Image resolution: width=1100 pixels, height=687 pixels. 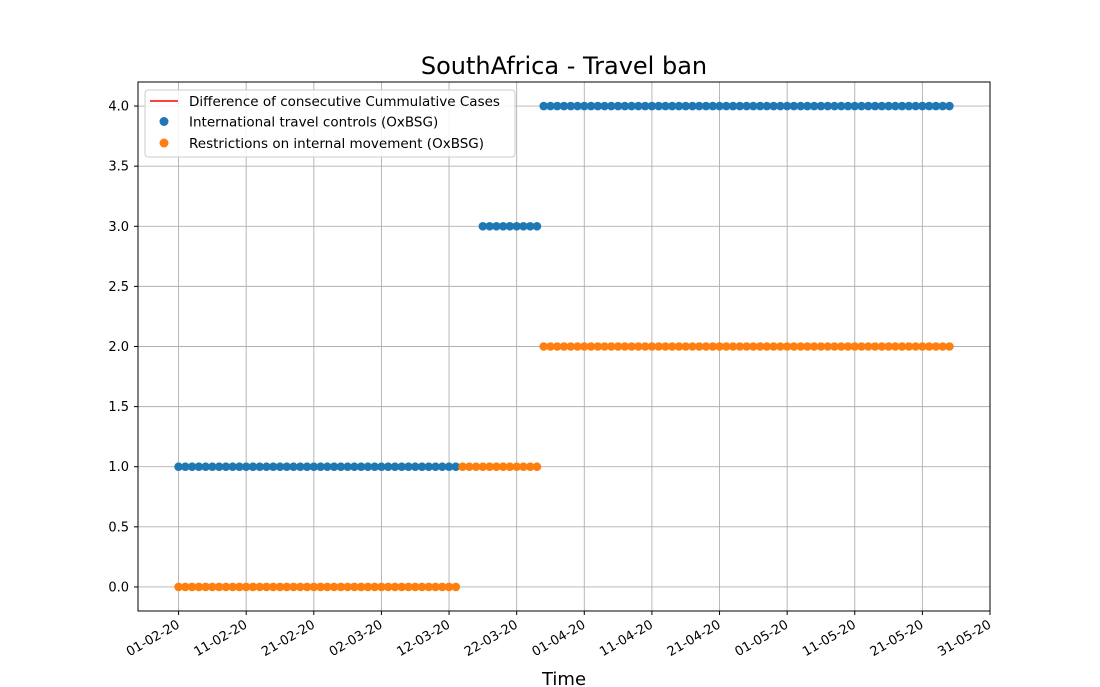 What do you see at coordinates (118, 467) in the screenshot?
I see `y-tick-label: 1.0` at bounding box center [118, 467].